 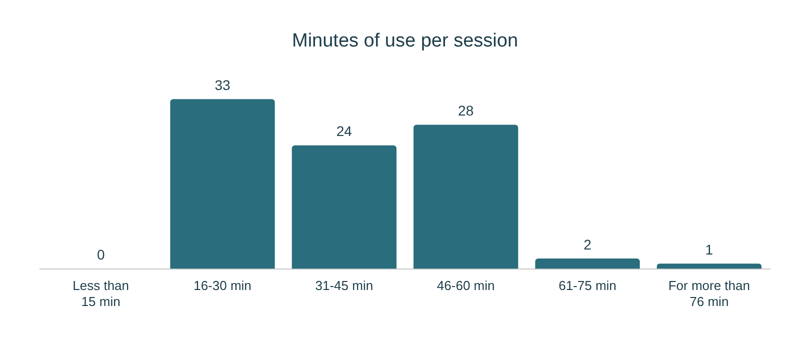 What do you see at coordinates (101, 293) in the screenshot?
I see `x-tick-label: Less than 15 min` at bounding box center [101, 293].